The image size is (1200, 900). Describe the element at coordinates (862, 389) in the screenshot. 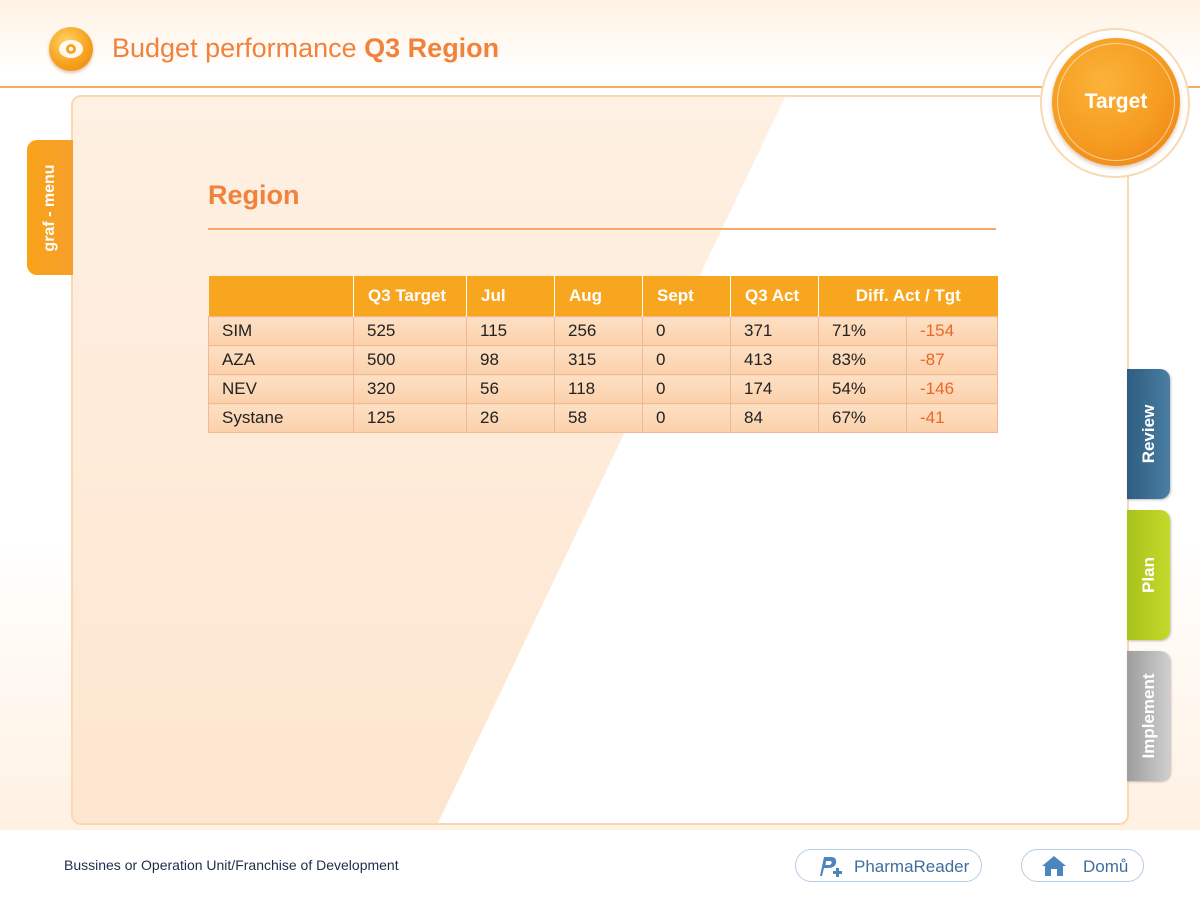

I see `cell-pct: 54%` at that location.